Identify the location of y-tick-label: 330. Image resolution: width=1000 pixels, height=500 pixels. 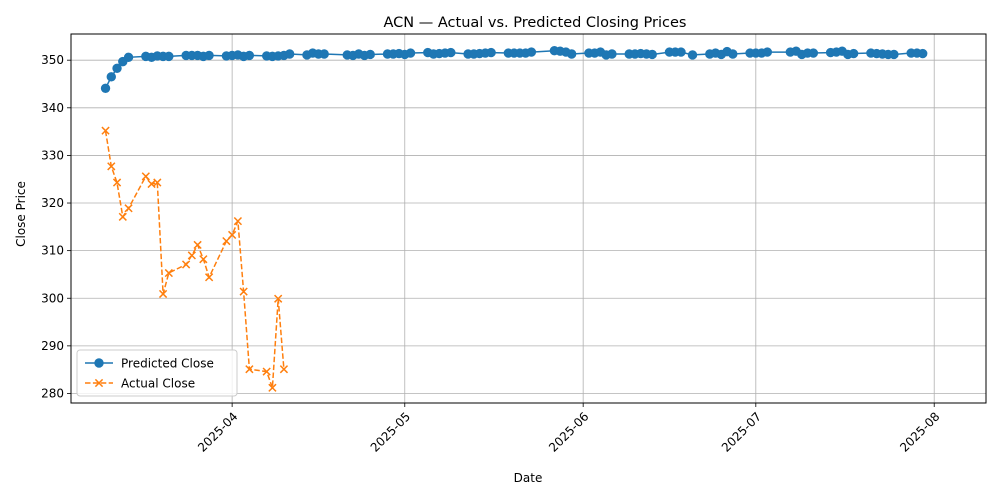
(52, 155).